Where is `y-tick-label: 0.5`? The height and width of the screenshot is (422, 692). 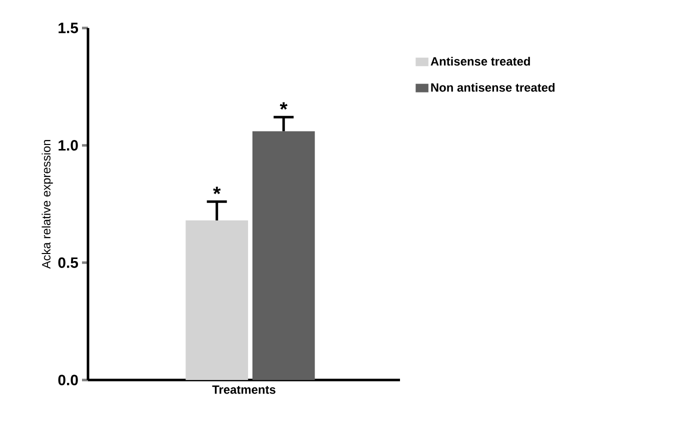 y-tick-label: 0.5 is located at coordinates (68, 262).